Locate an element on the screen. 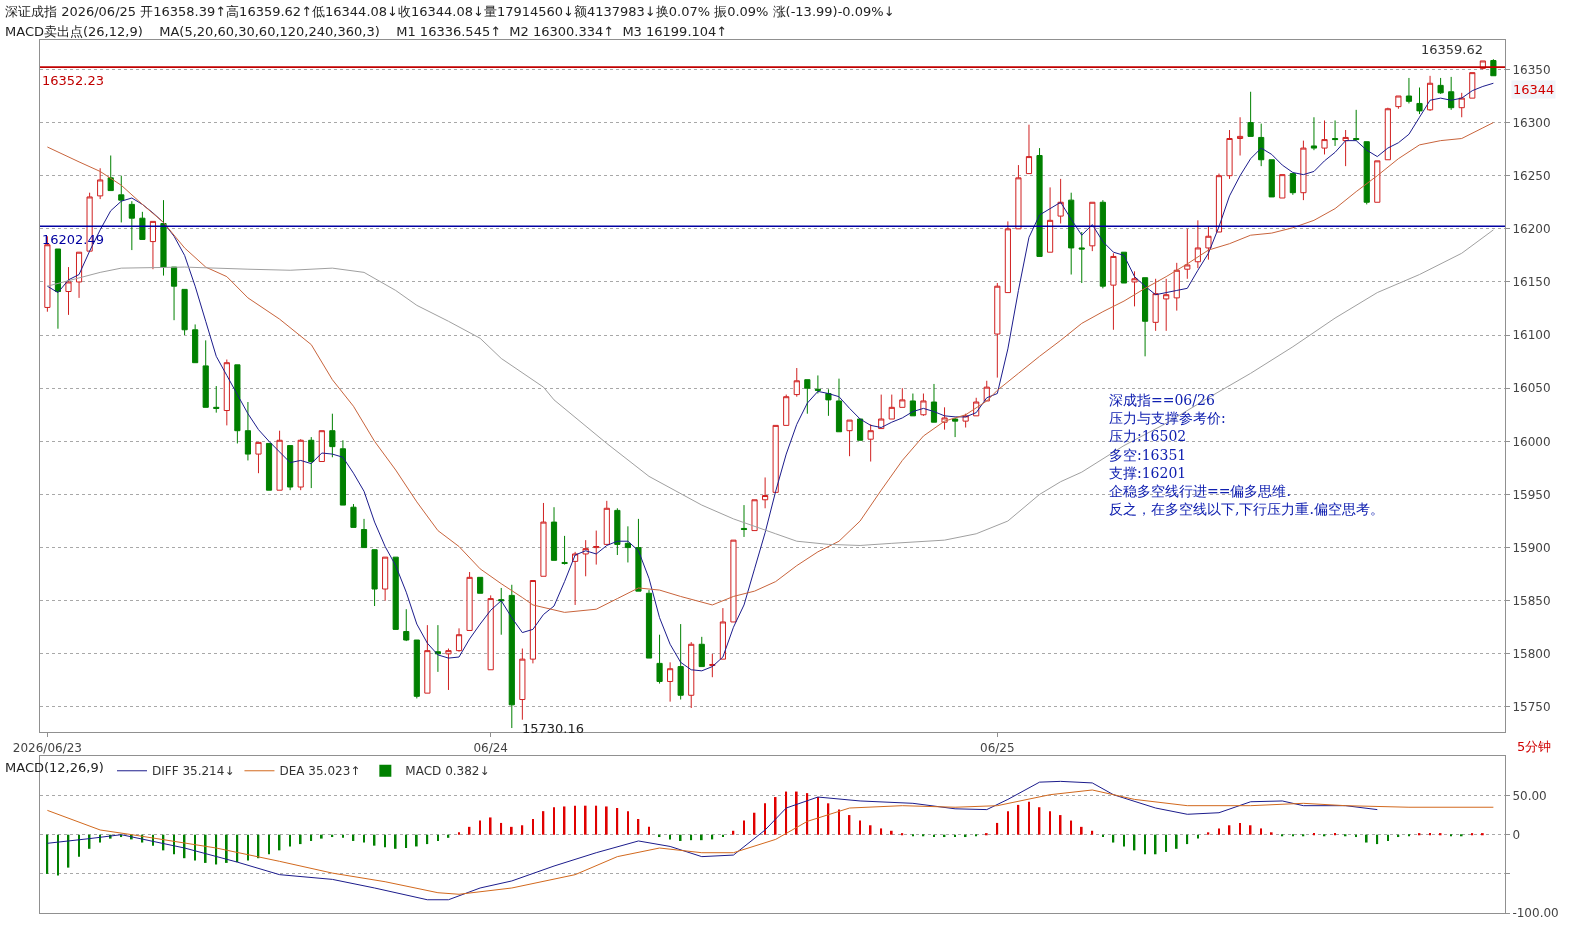 This screenshot has height=932, width=1596. annotation: 16359.62 is located at coordinates (1452, 49).